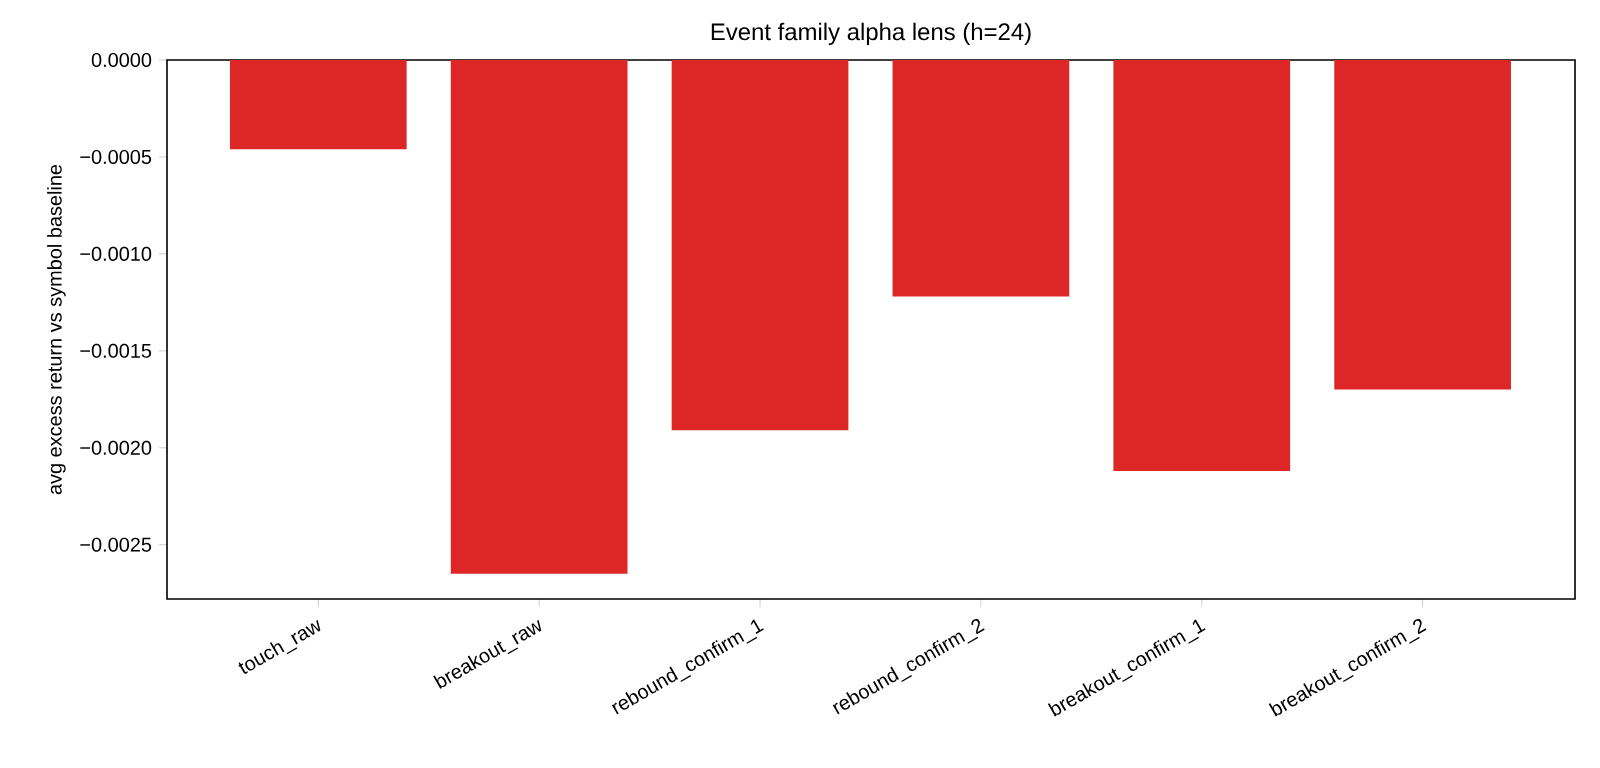 The image size is (1600, 768). Describe the element at coordinates (56, 329) in the screenshot. I see `y-axis-title: avg excess return vs symbol baseline` at that location.